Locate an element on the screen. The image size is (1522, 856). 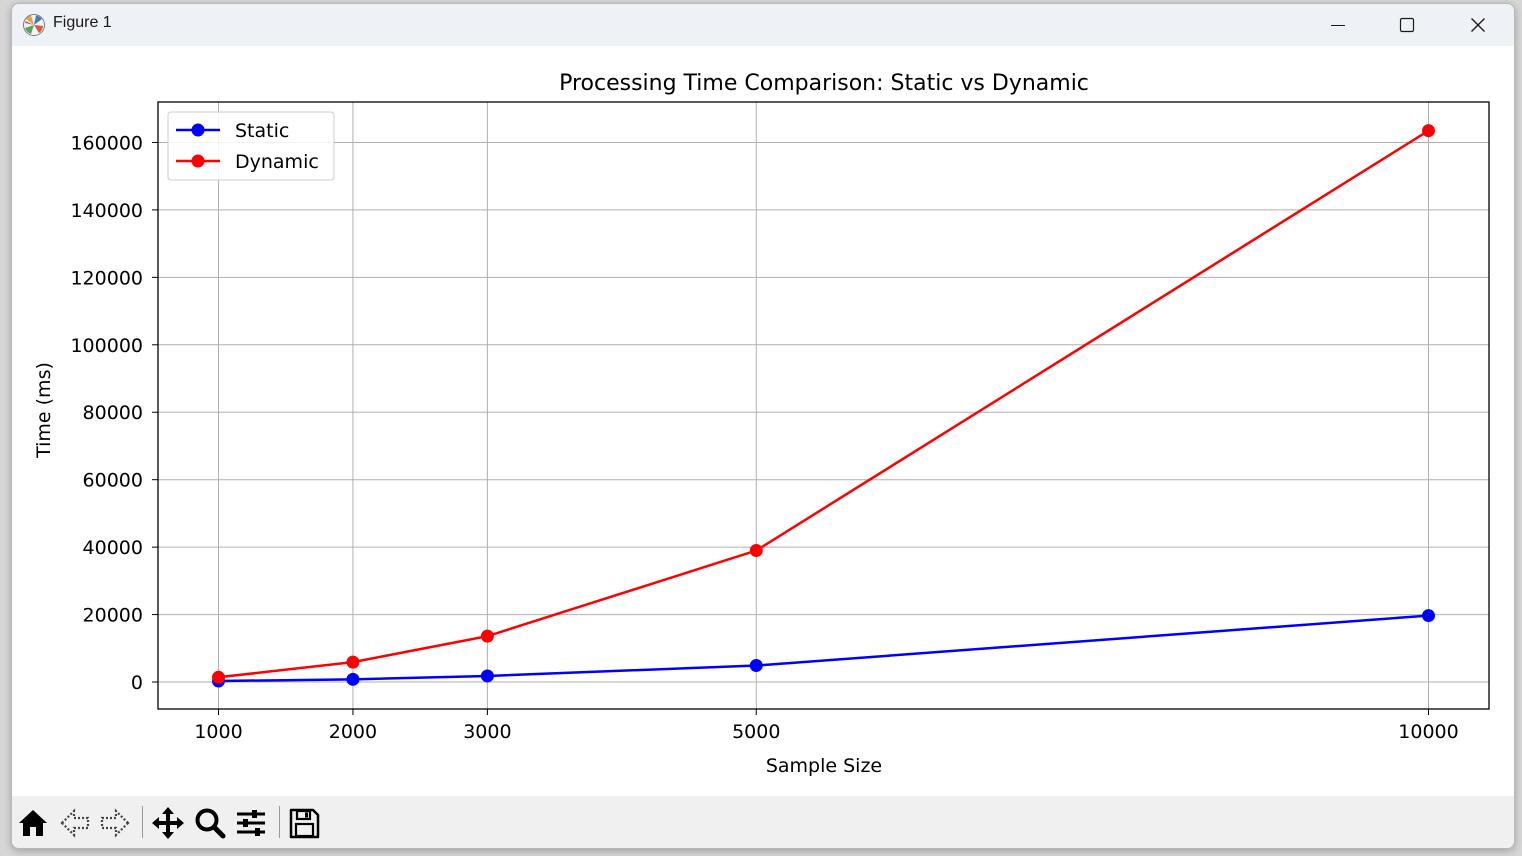
static-series-line is located at coordinates (823, 648).